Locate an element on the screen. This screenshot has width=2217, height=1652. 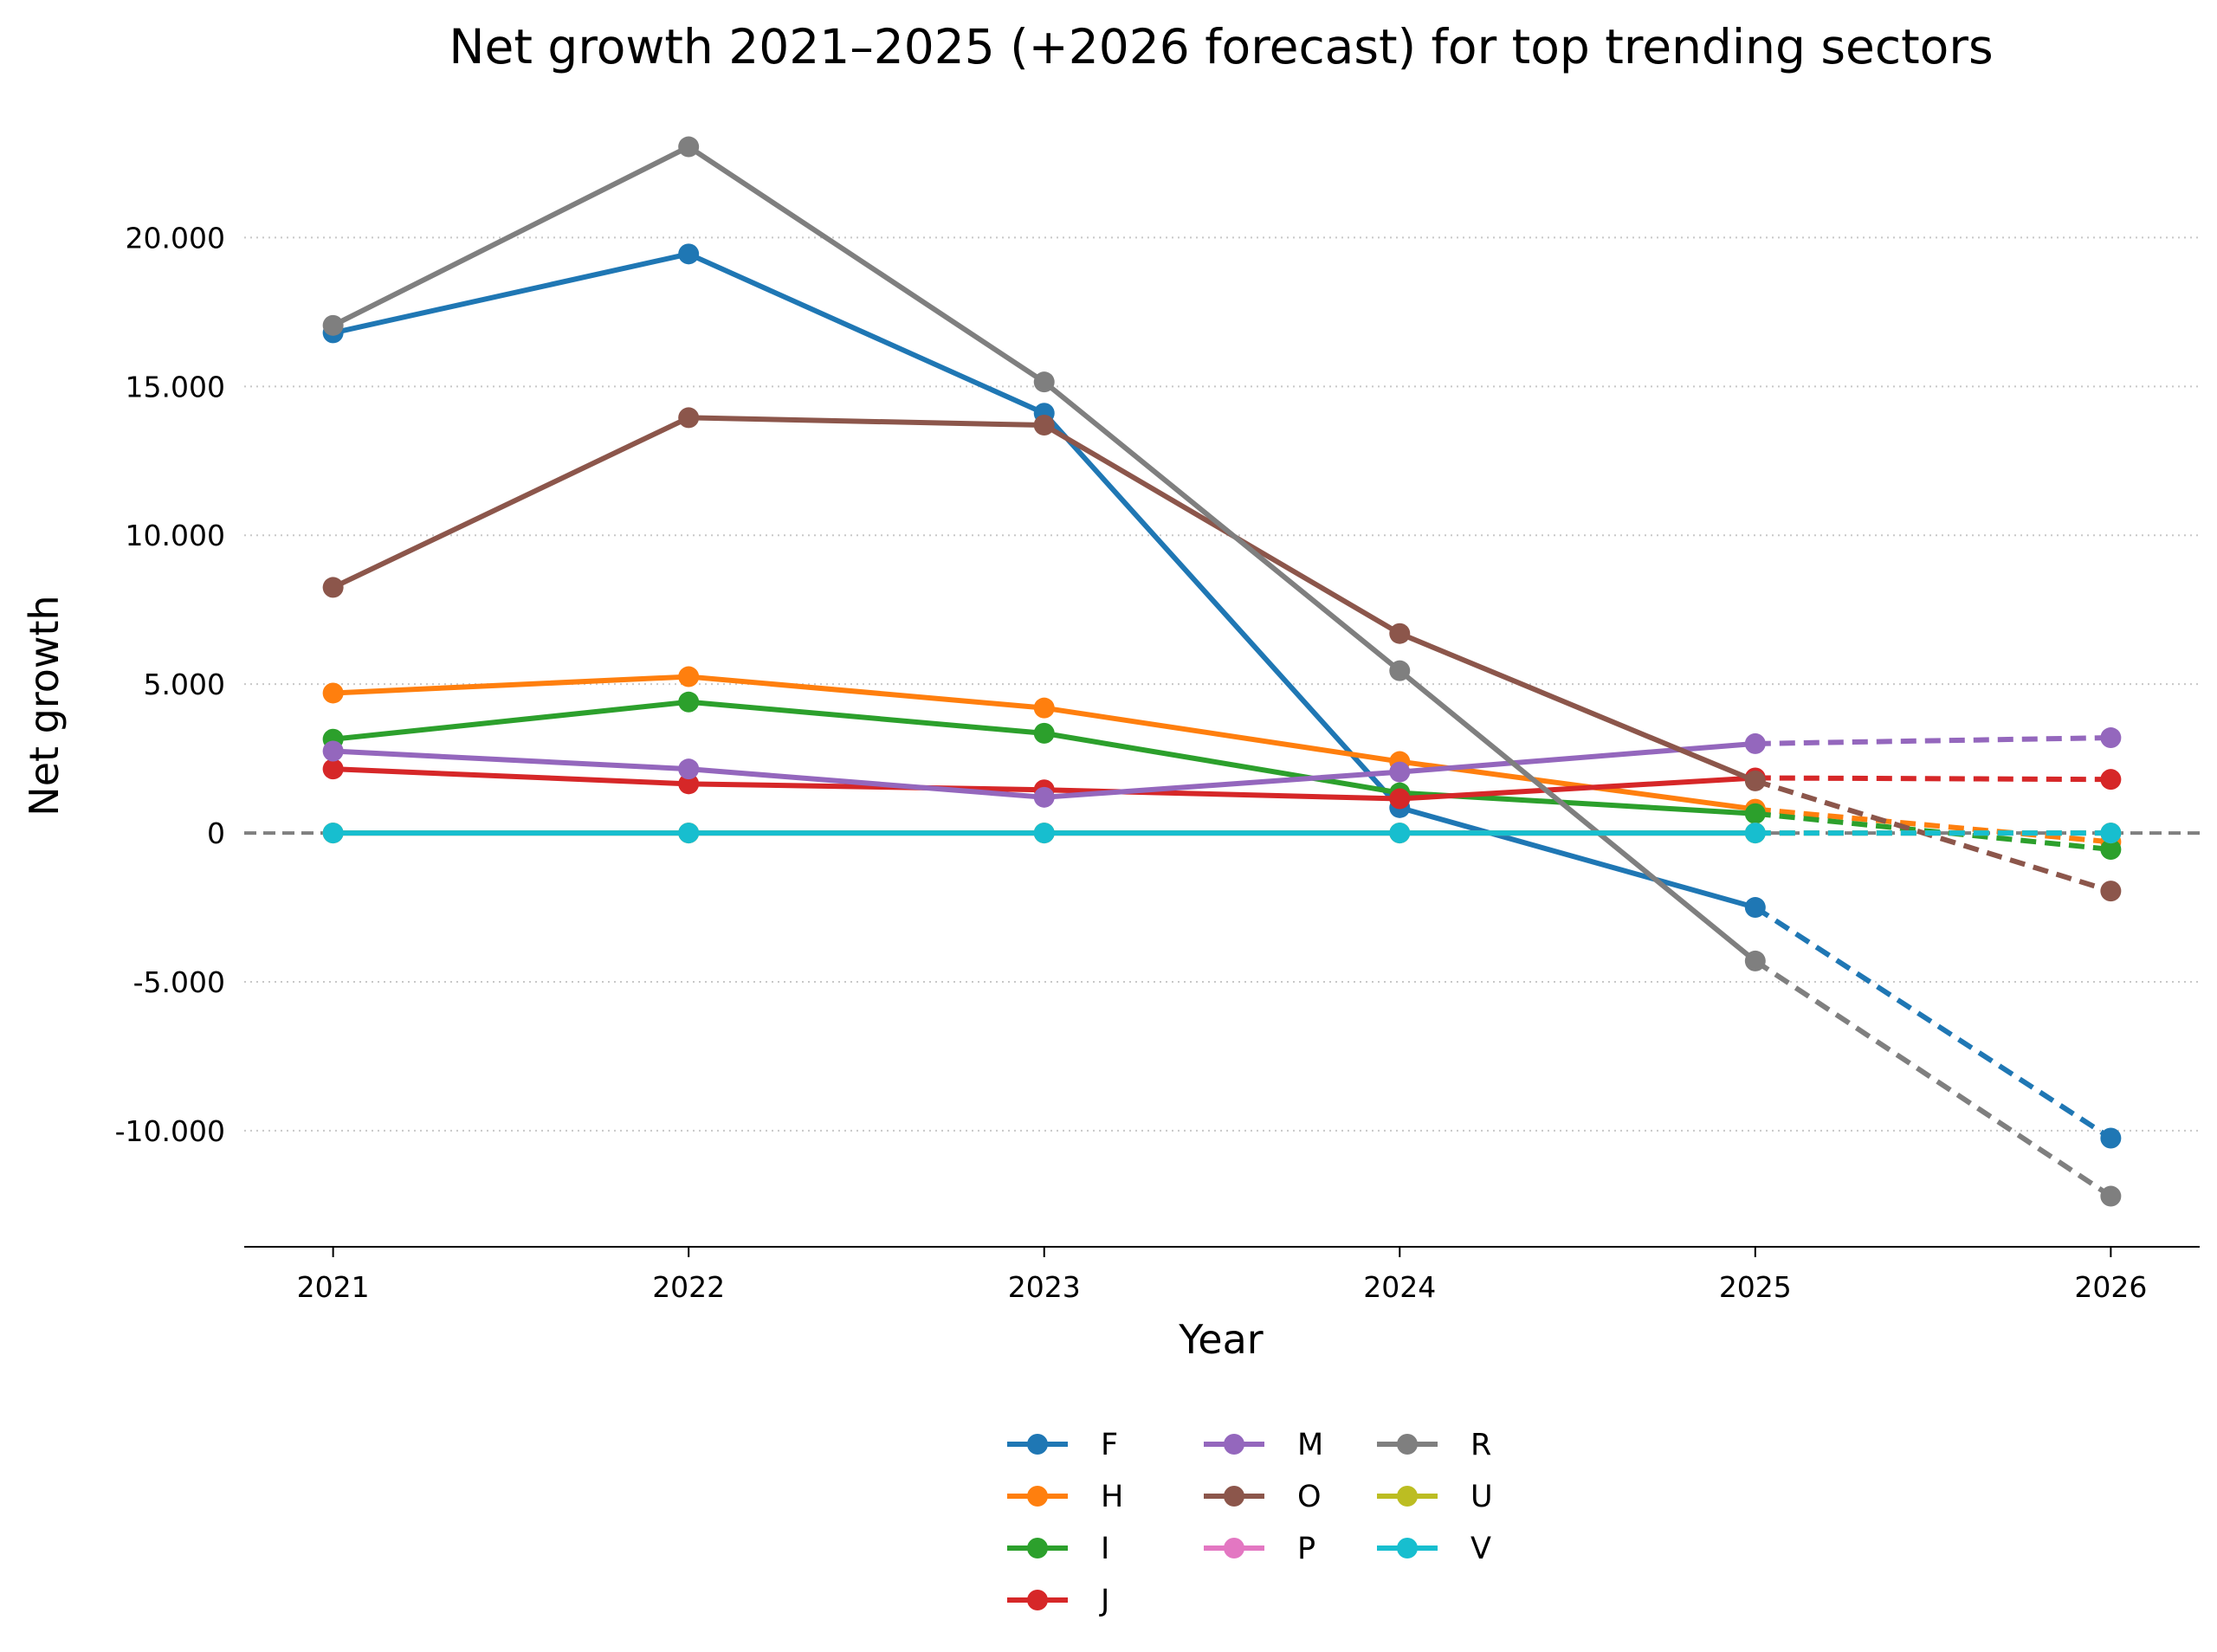
x-tick-label: 2022 is located at coordinates (688, 1287).